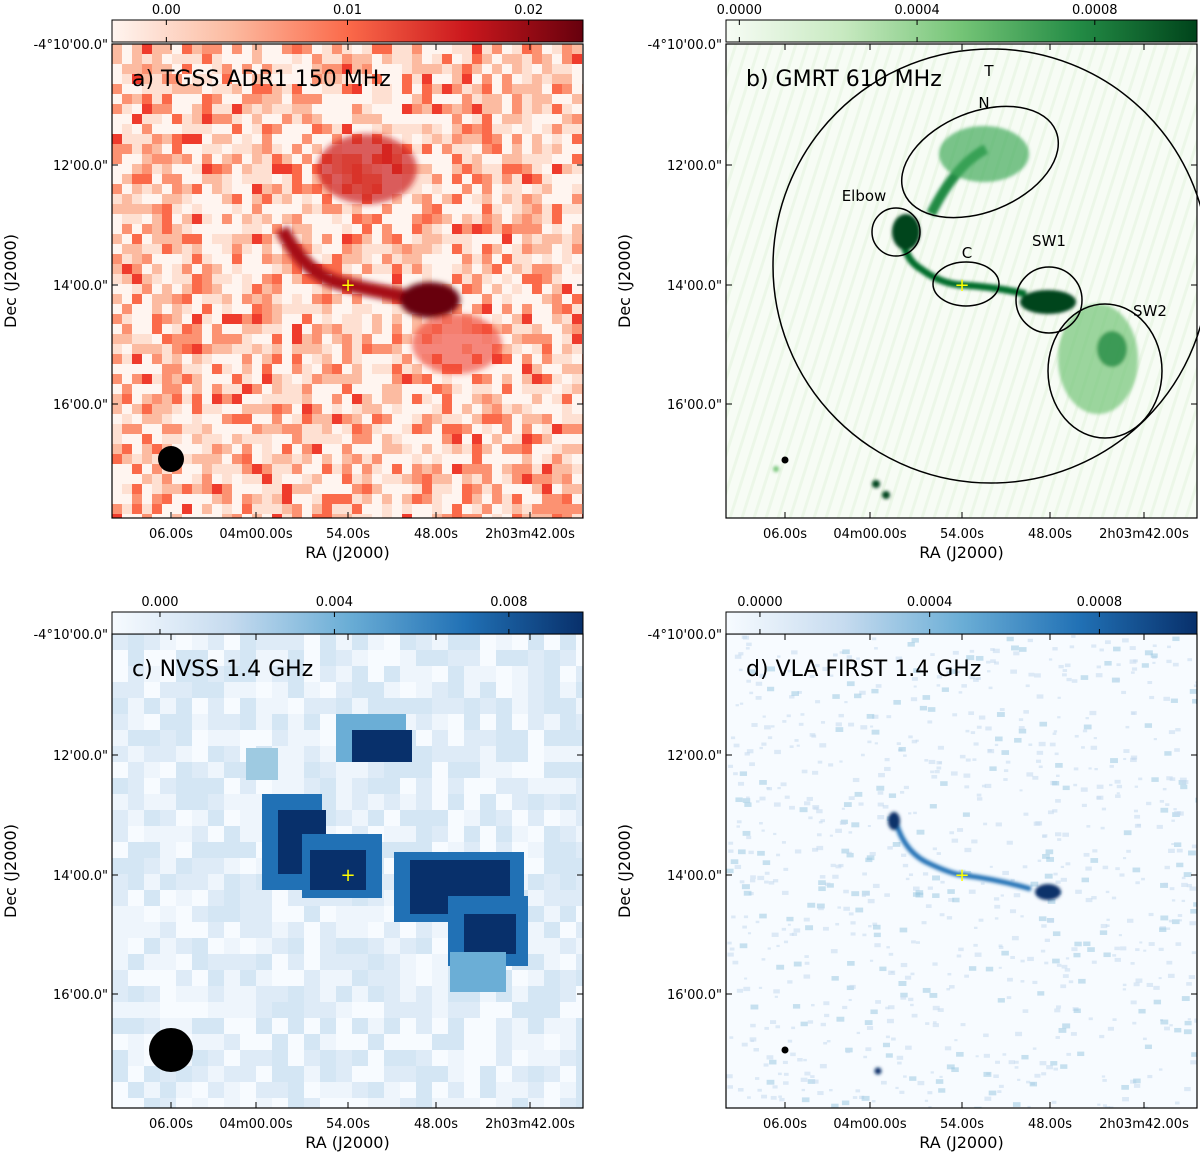 Image resolution: width=1200 pixels, height=1156 pixels. I want to click on region-n, so click(980, 162).